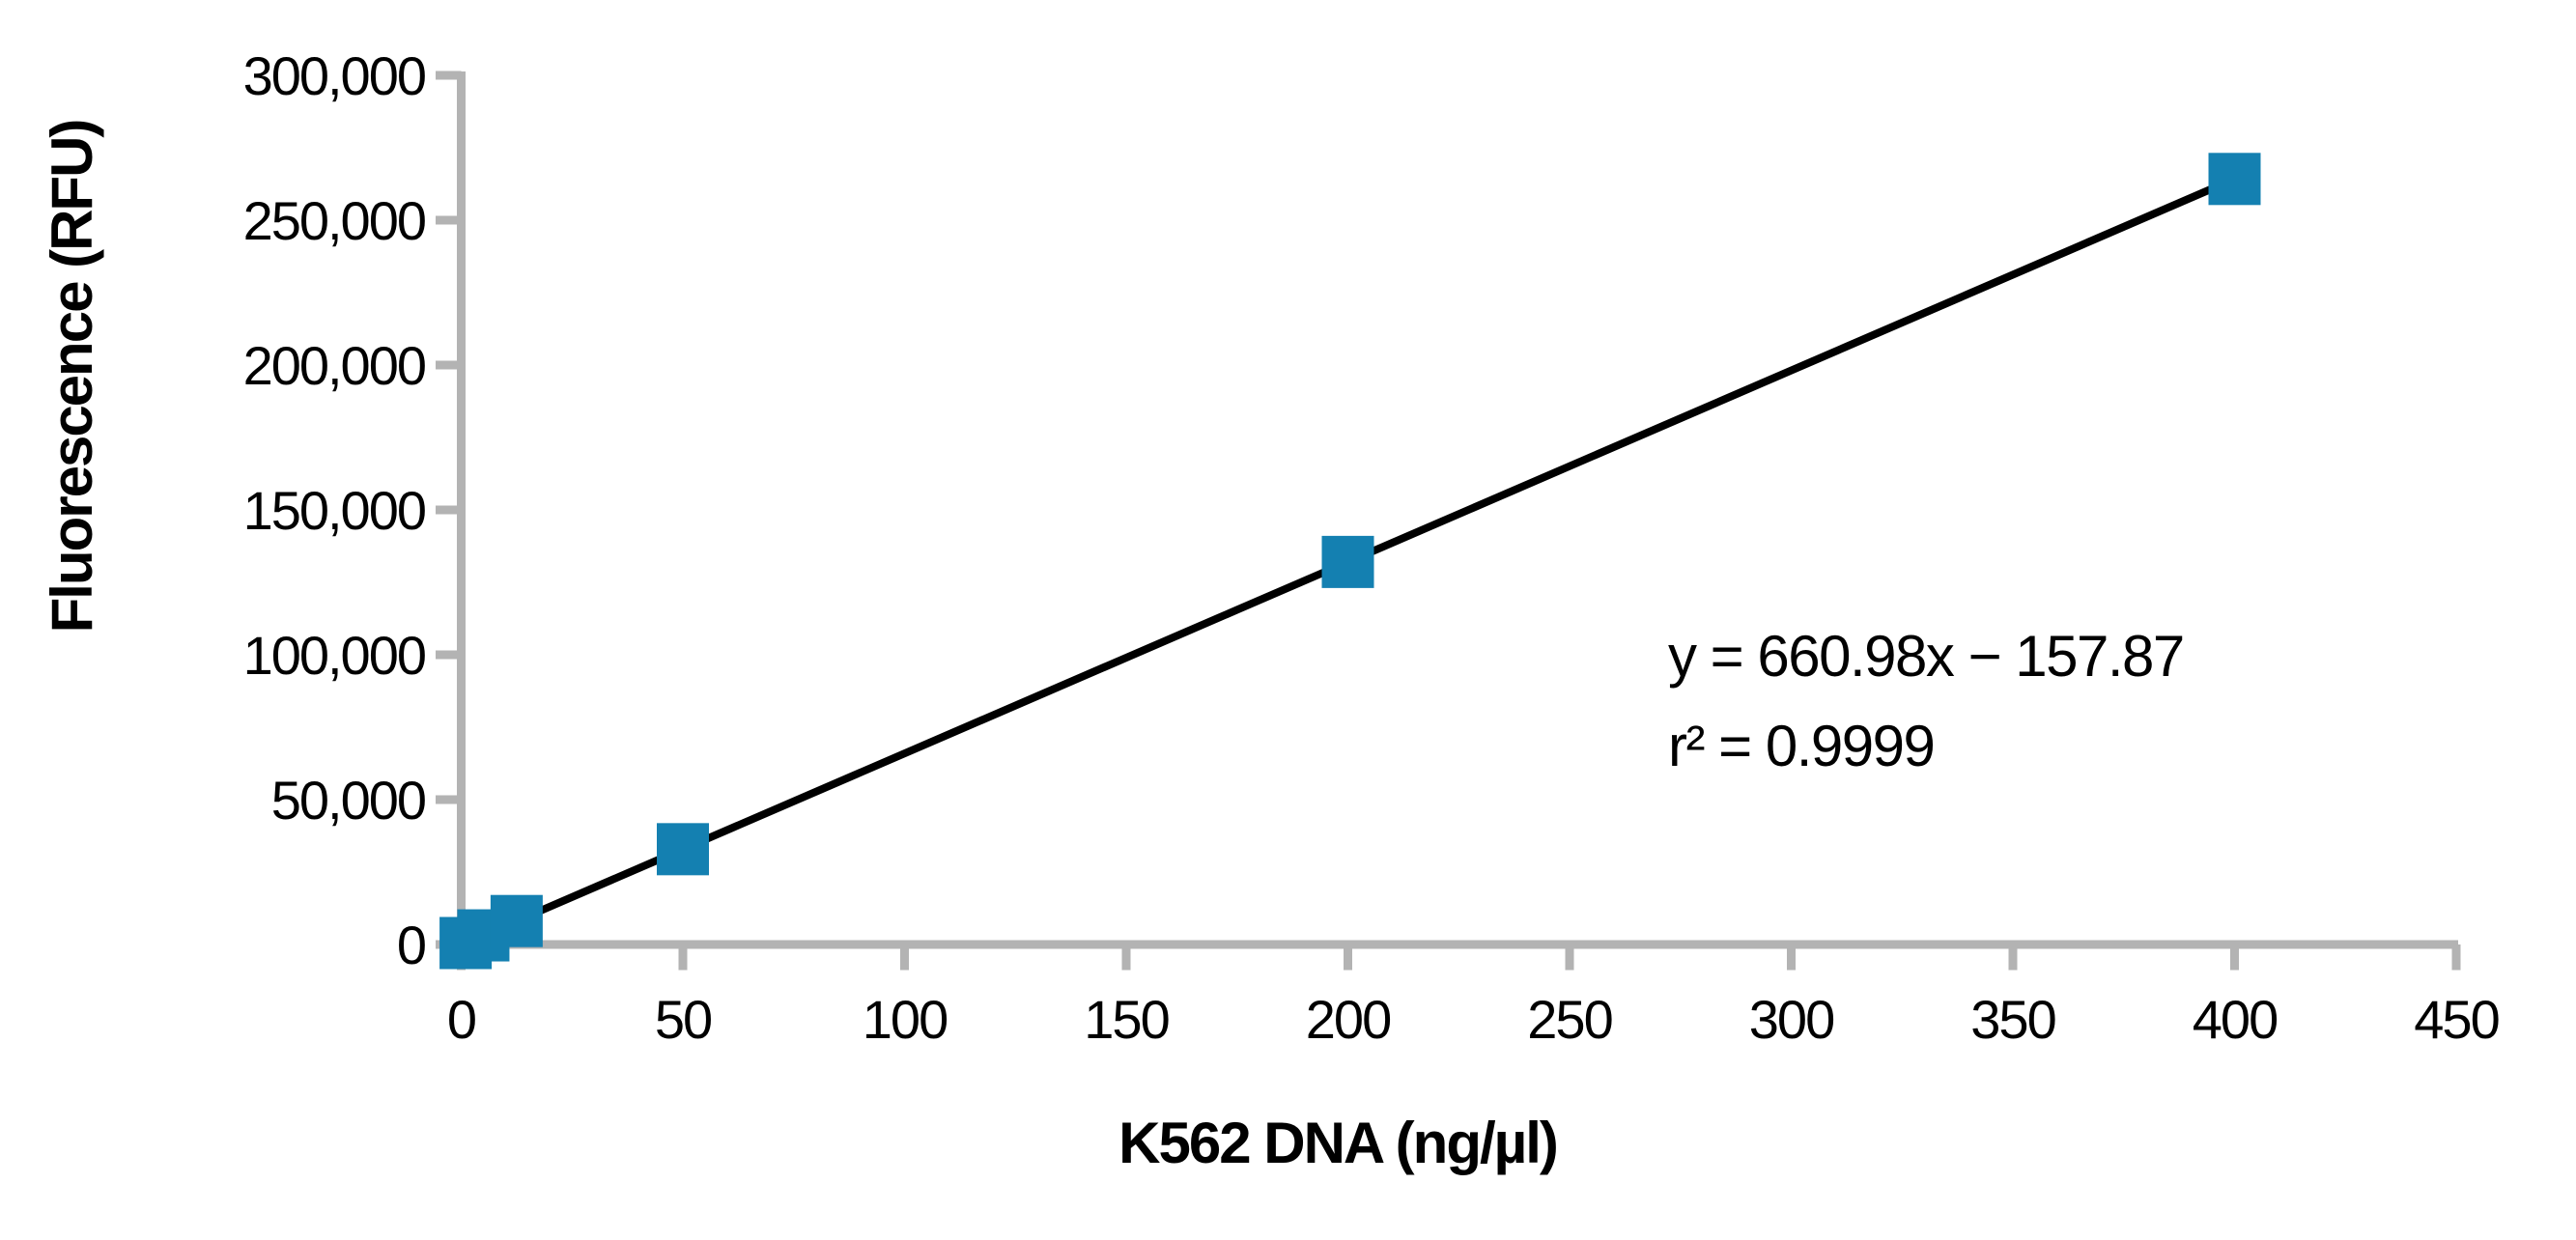  What do you see at coordinates (334, 75) in the screenshot?
I see `y-tick-label: 300,000` at bounding box center [334, 75].